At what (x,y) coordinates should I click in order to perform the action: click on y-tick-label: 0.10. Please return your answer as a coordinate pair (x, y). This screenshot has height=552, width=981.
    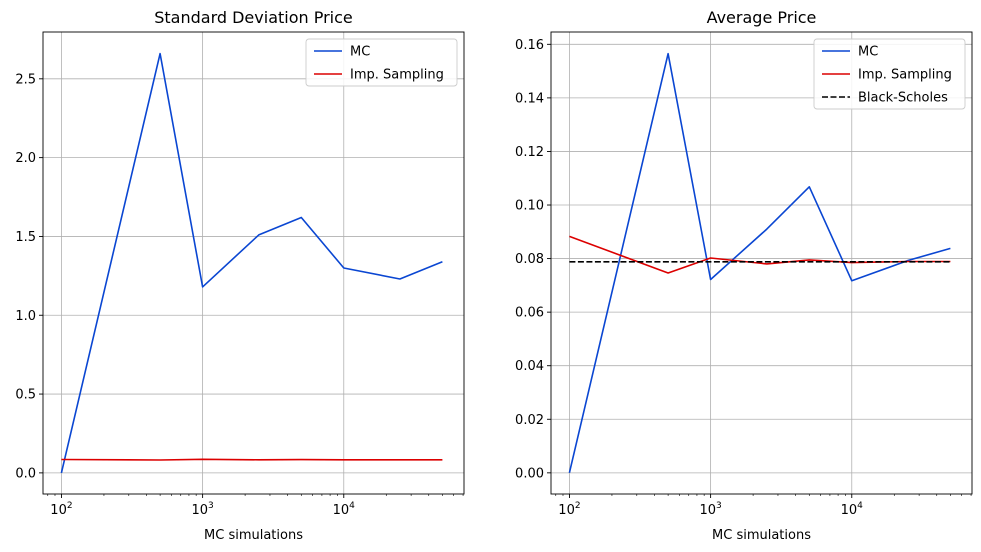
    Looking at the image, I should click on (529, 206).